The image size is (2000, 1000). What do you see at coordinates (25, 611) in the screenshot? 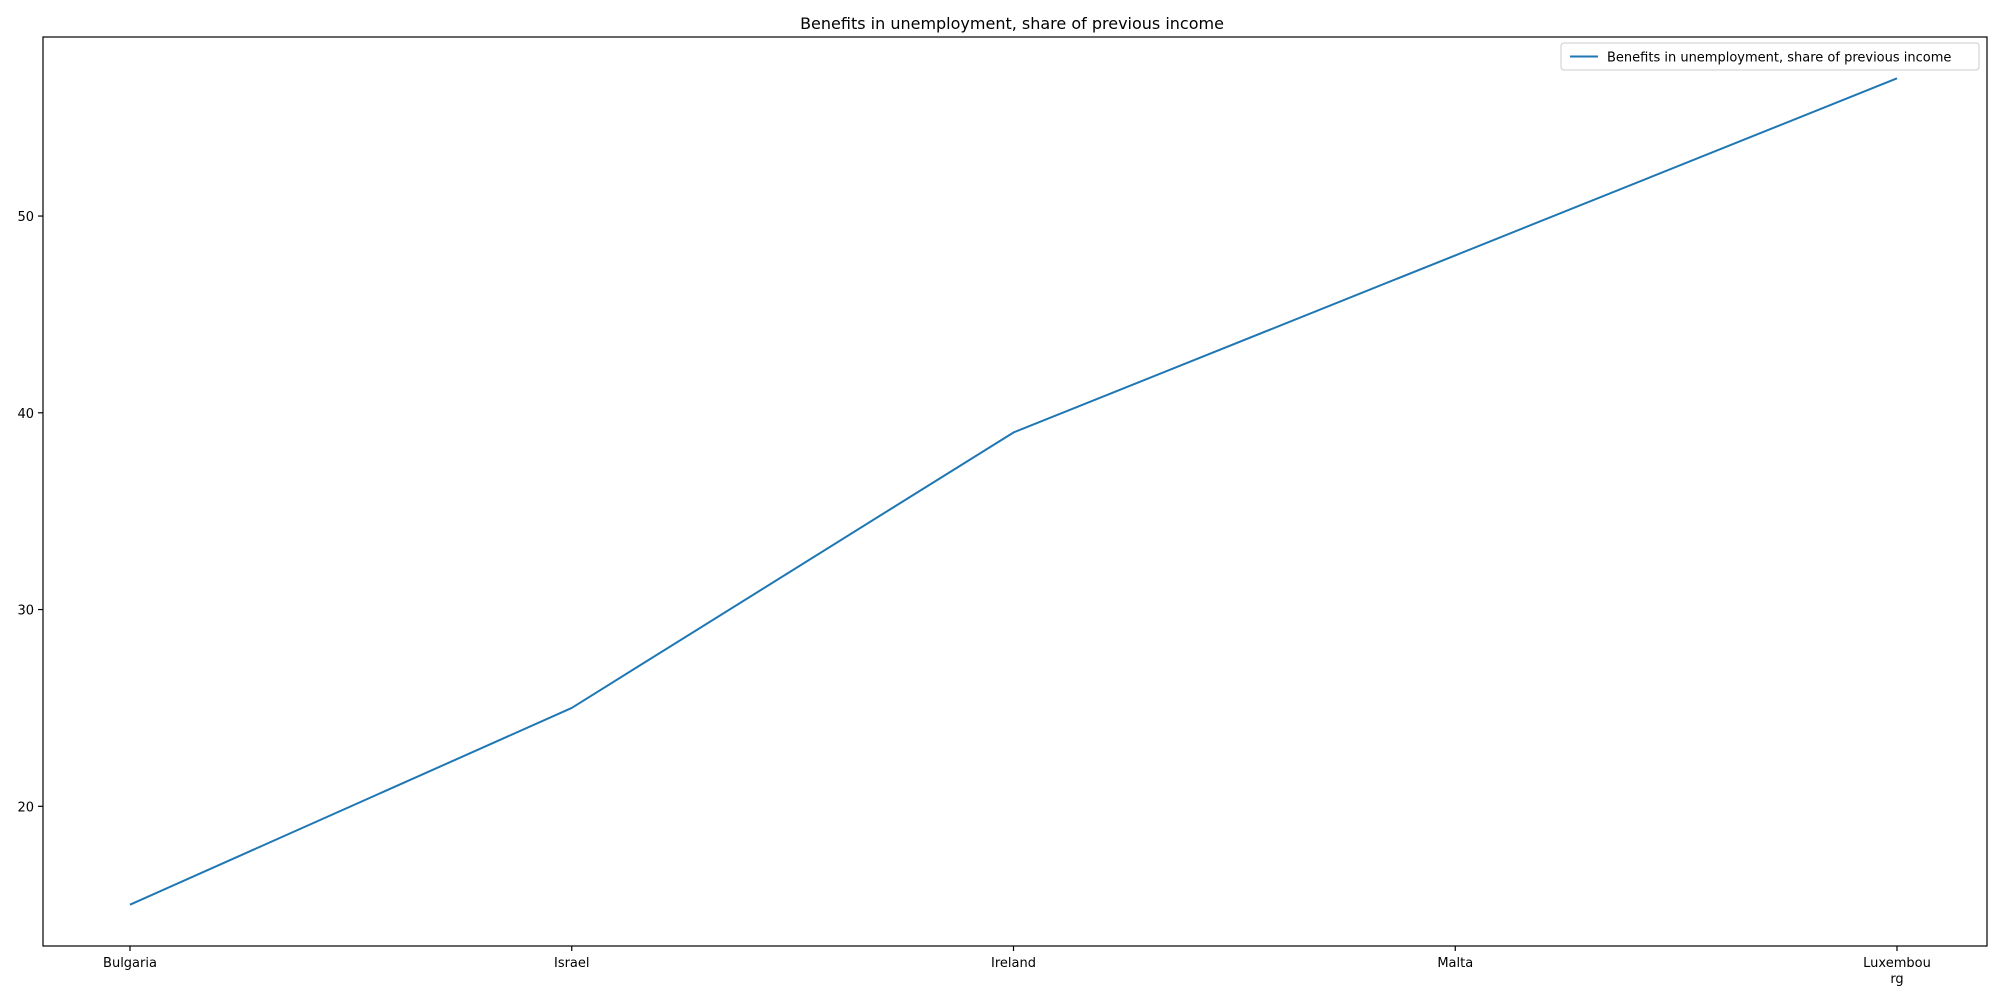
I see `y-tick-label: 30` at bounding box center [25, 611].